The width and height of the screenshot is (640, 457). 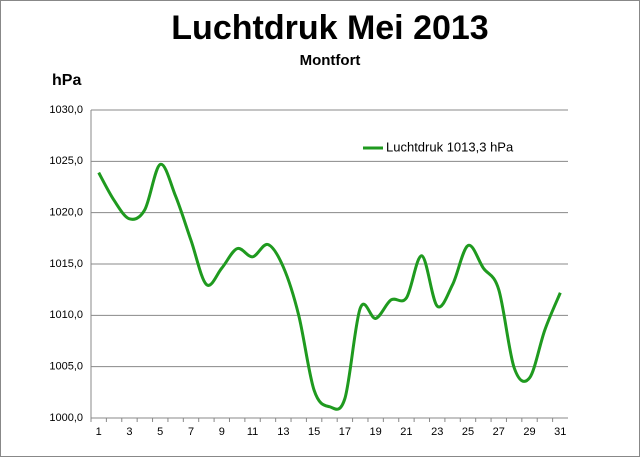 I want to click on x-tick-label: 21, so click(x=406, y=432).